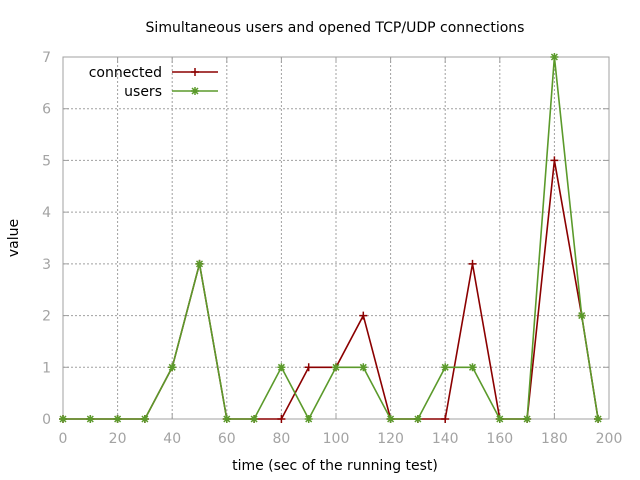 Image resolution: width=640 pixels, height=480 pixels. Describe the element at coordinates (46, 420) in the screenshot. I see `y-tick-label: 0` at that location.